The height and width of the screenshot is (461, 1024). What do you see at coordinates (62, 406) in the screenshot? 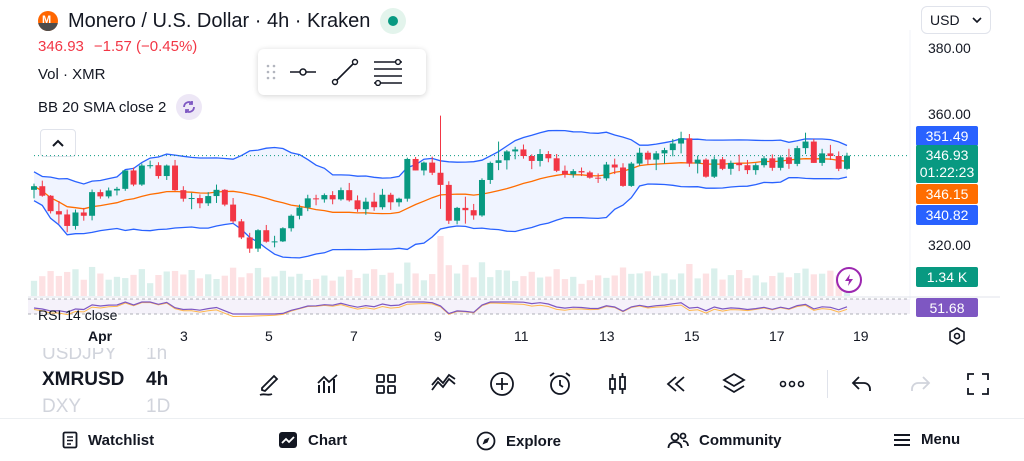
I see `symbol-item-dxy: DXY` at bounding box center [62, 406].